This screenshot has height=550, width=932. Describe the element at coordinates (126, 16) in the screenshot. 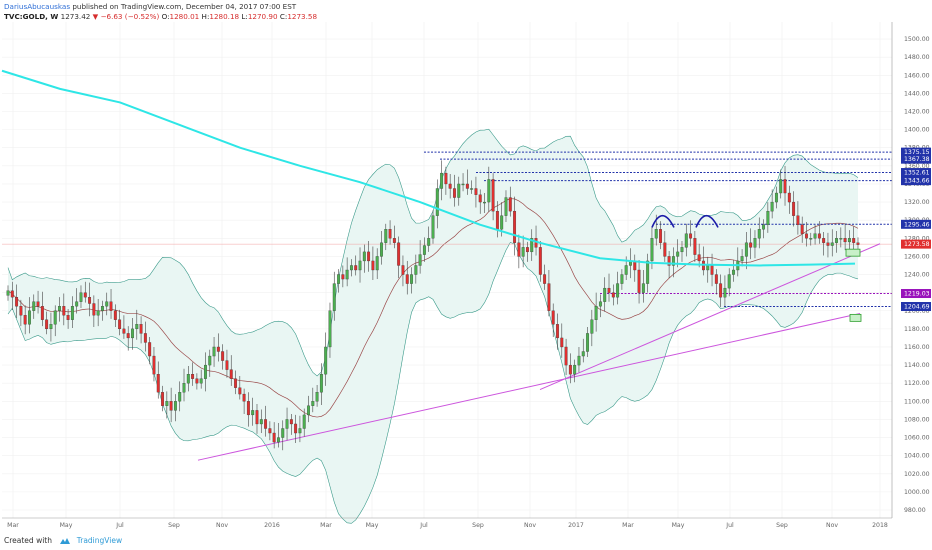

I see `change-value: ▼ −6.63 (−0.52%)` at that location.